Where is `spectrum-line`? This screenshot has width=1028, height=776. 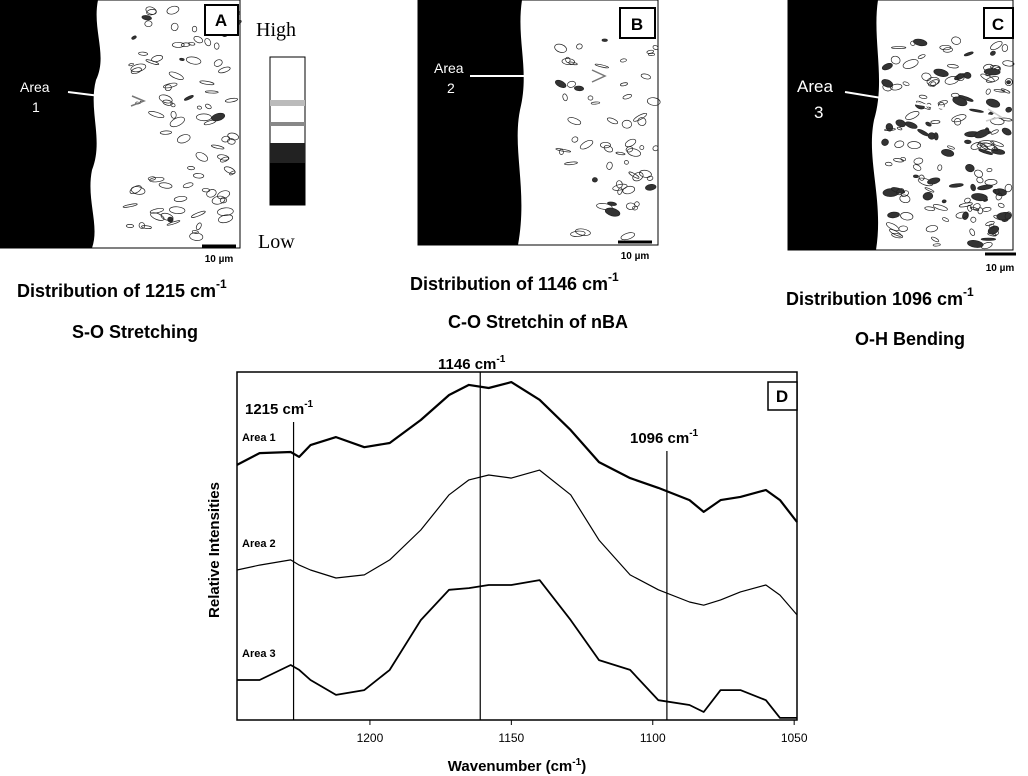 spectrum-line is located at coordinates (517, 649).